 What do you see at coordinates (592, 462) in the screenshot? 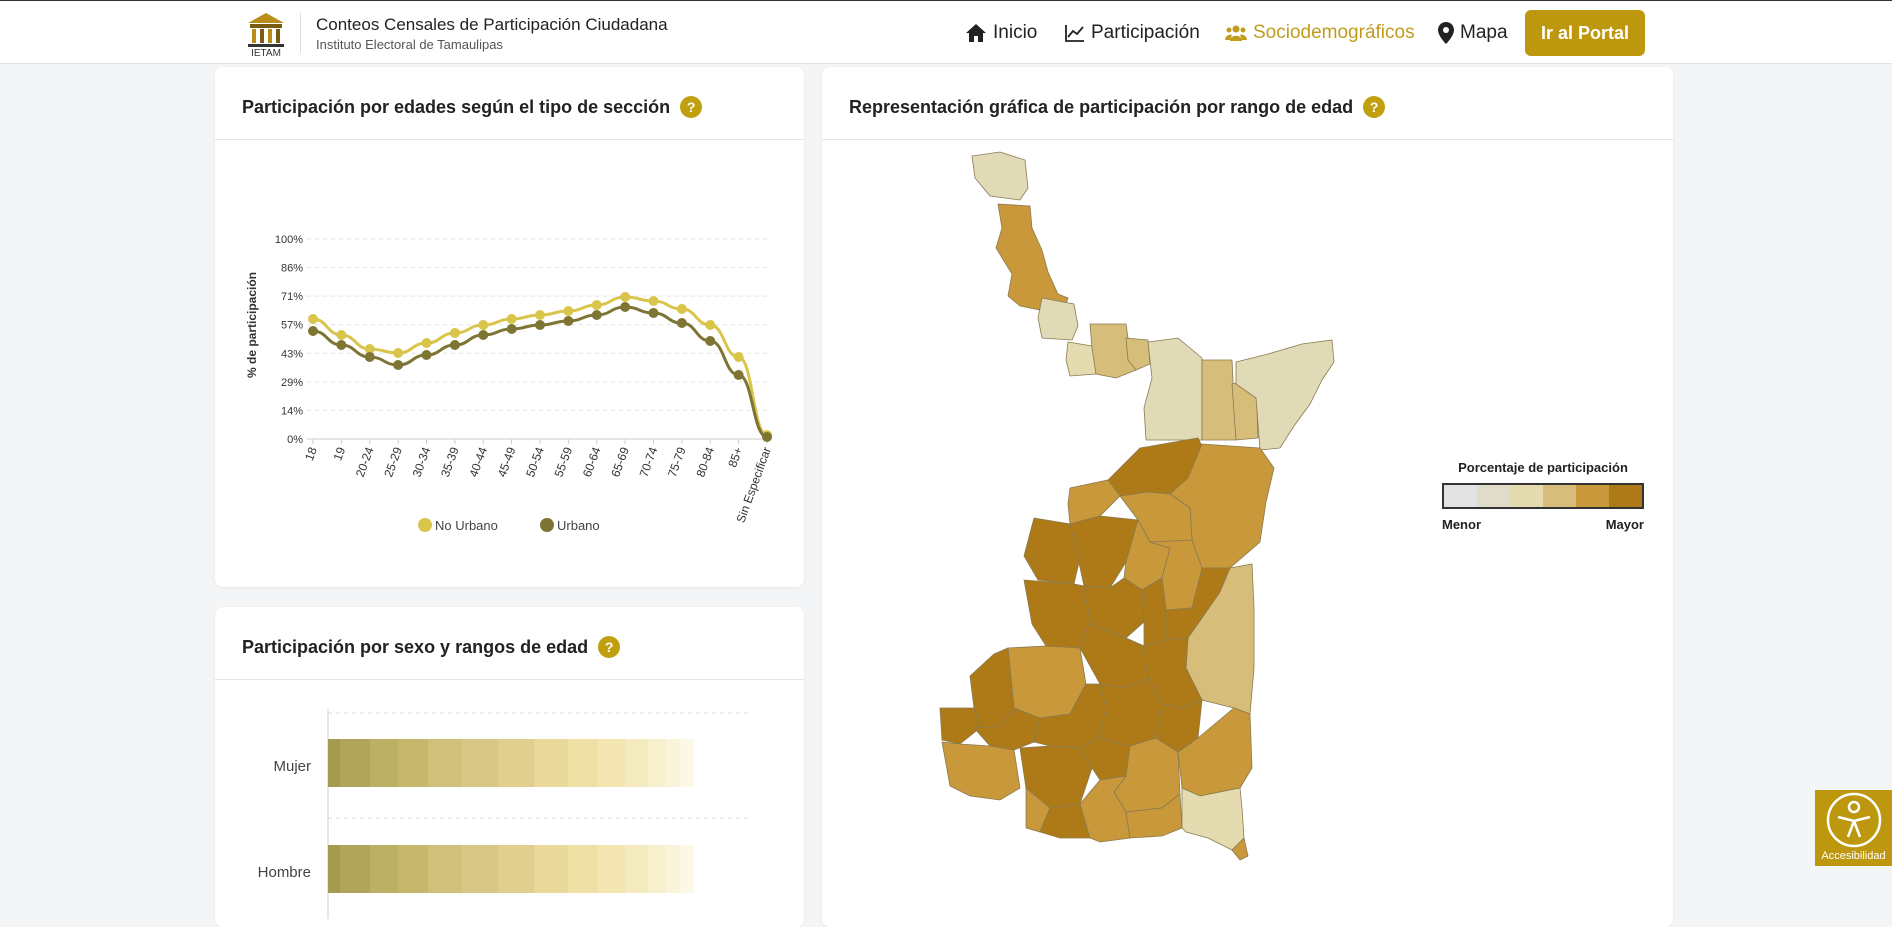
I see `x-tick-label: 60-64` at bounding box center [592, 462].